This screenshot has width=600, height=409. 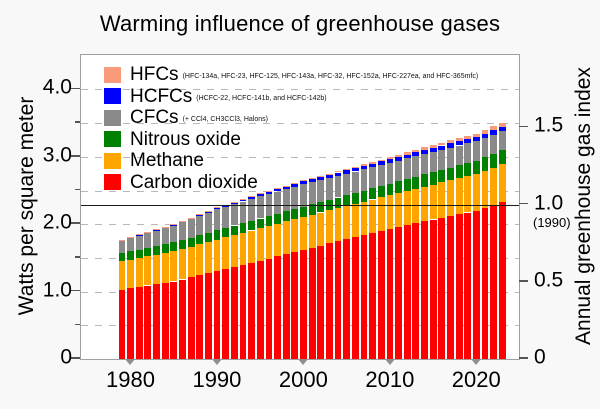 I want to click on right-tick-label: 0, so click(x=540, y=357).